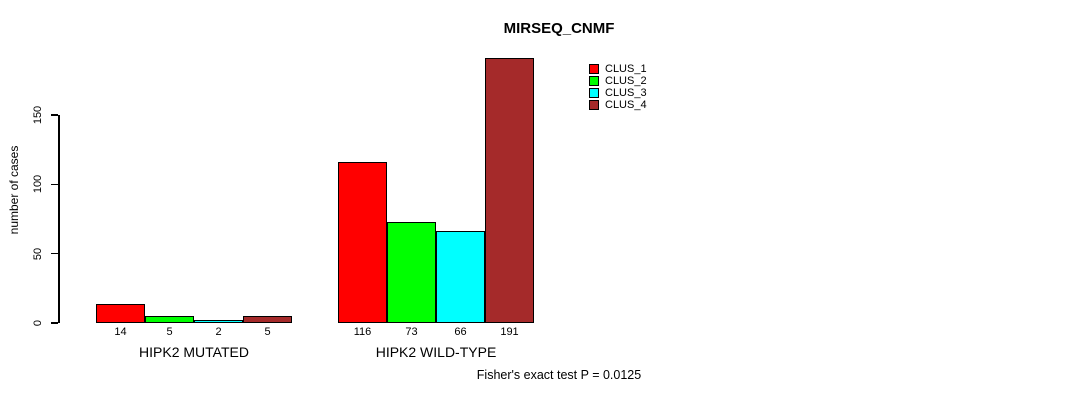 The height and width of the screenshot is (400, 1090). Describe the element at coordinates (509, 332) in the screenshot. I see `bar-value-label: 191` at that location.